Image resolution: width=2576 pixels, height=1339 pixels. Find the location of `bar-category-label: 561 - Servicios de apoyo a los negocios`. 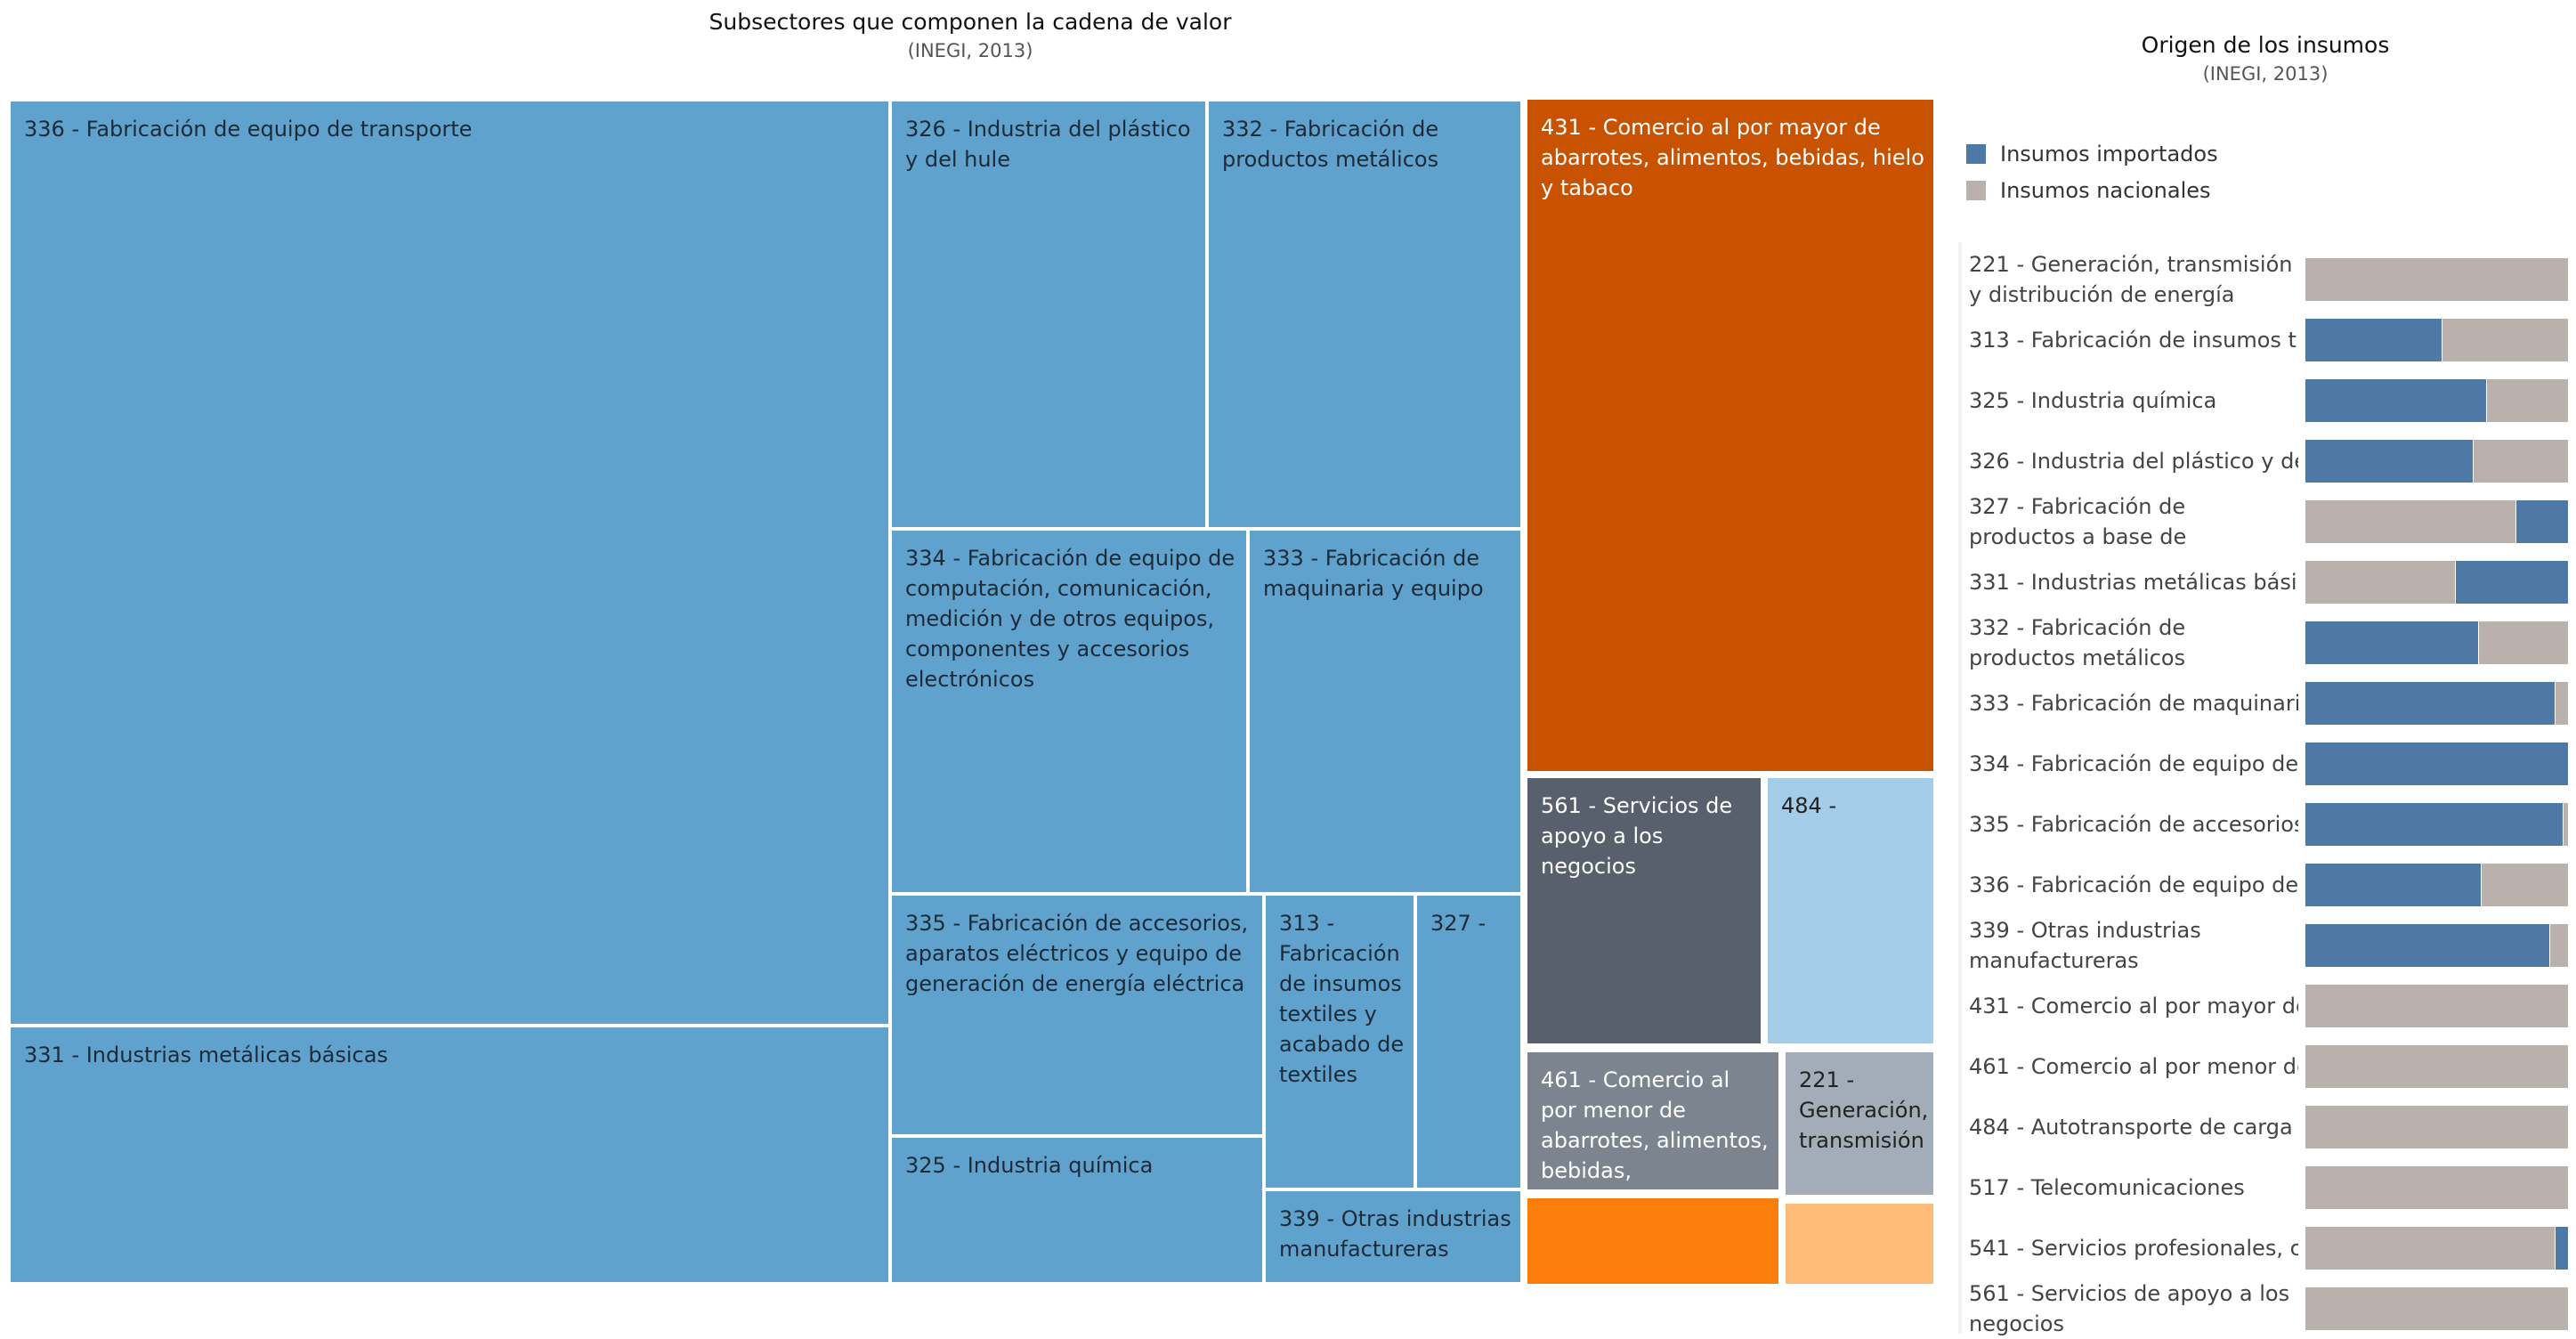

bar-category-label: 561 - Servicios de apoyo a los negocios is located at coordinates (2130, 1308).